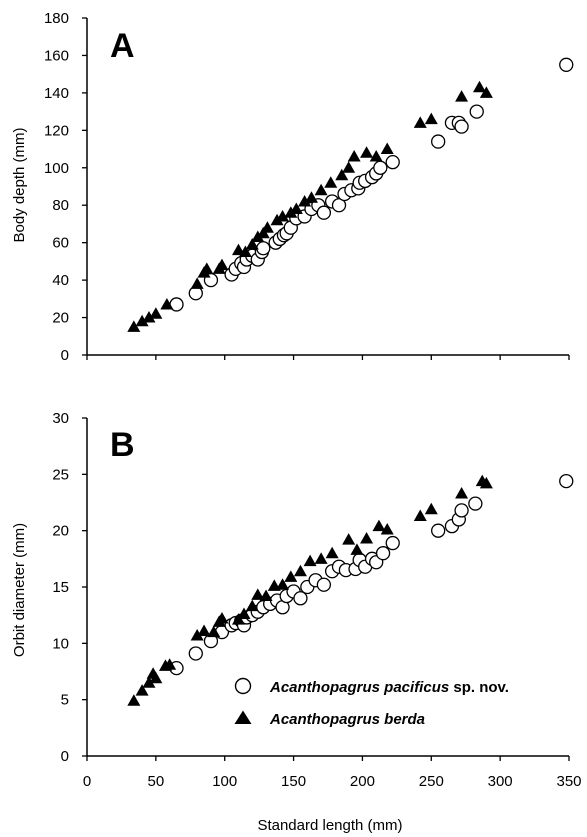 Image resolution: width=587 pixels, height=837 pixels. Describe the element at coordinates (60, 474) in the screenshot. I see `y-tick-label: 25` at that location.